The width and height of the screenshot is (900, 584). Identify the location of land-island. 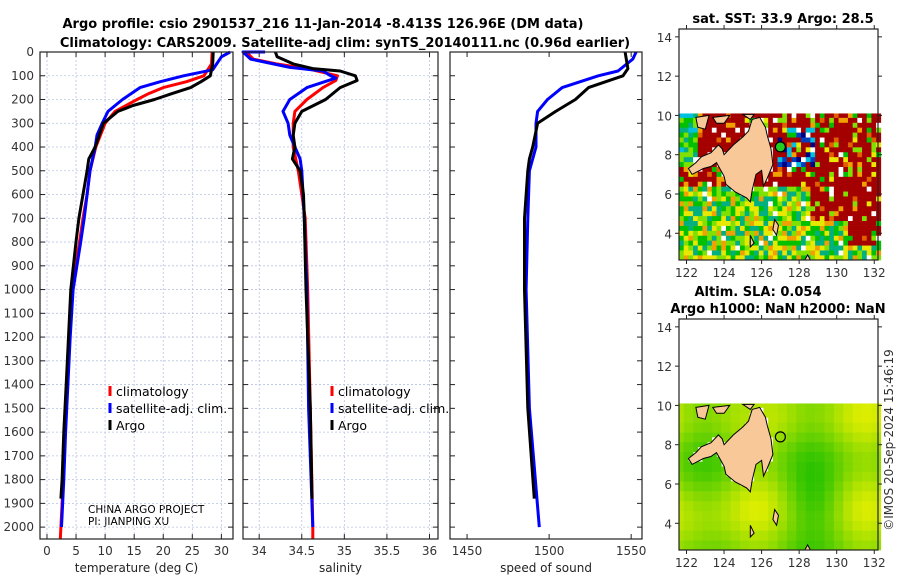
(721, 119).